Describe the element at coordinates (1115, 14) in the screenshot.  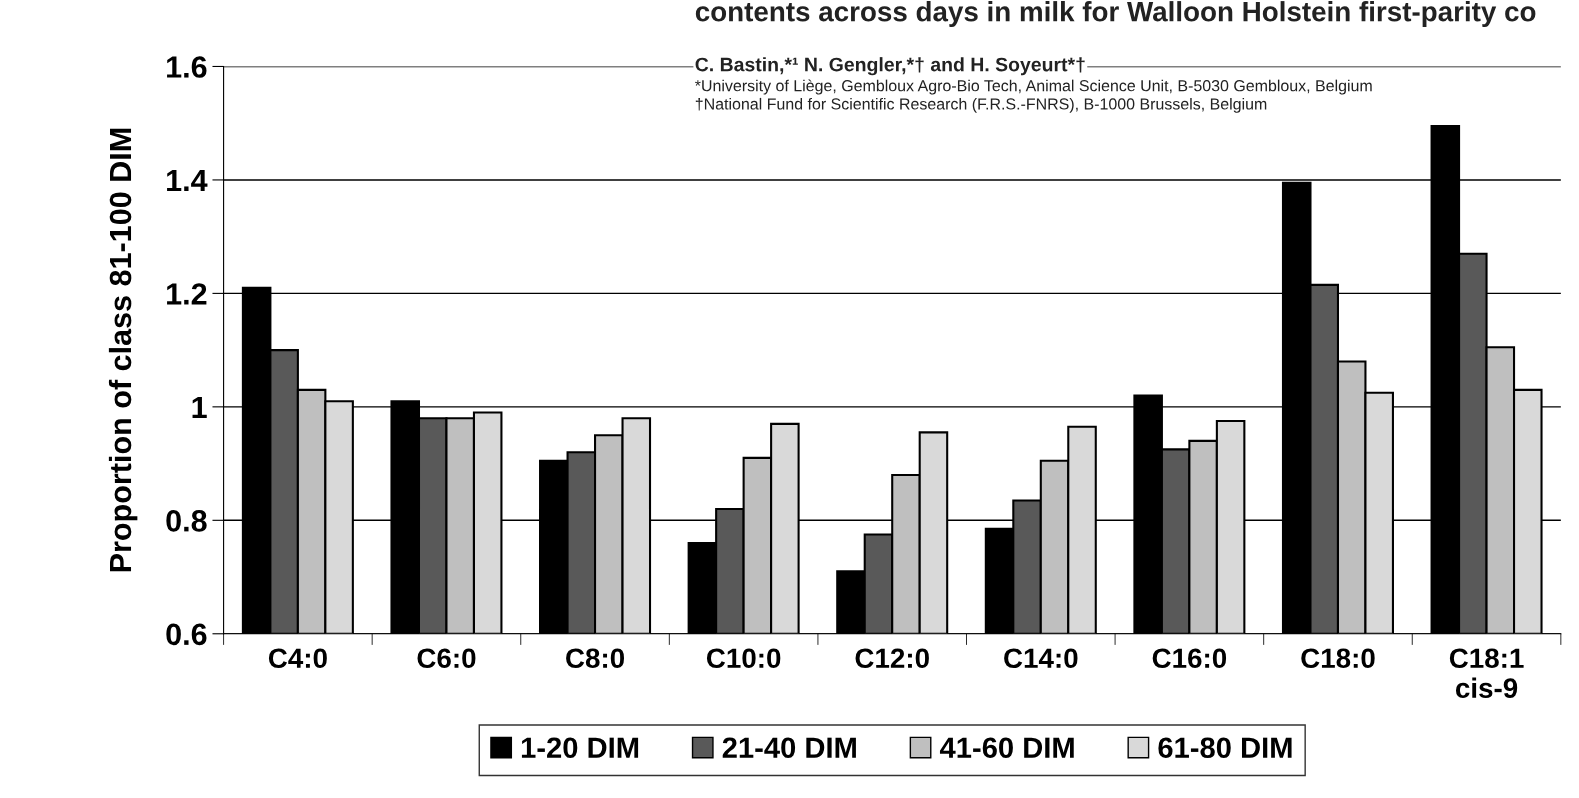
I see `text: contents across days in milk for Walloon Holstein first-parity co` at that location.